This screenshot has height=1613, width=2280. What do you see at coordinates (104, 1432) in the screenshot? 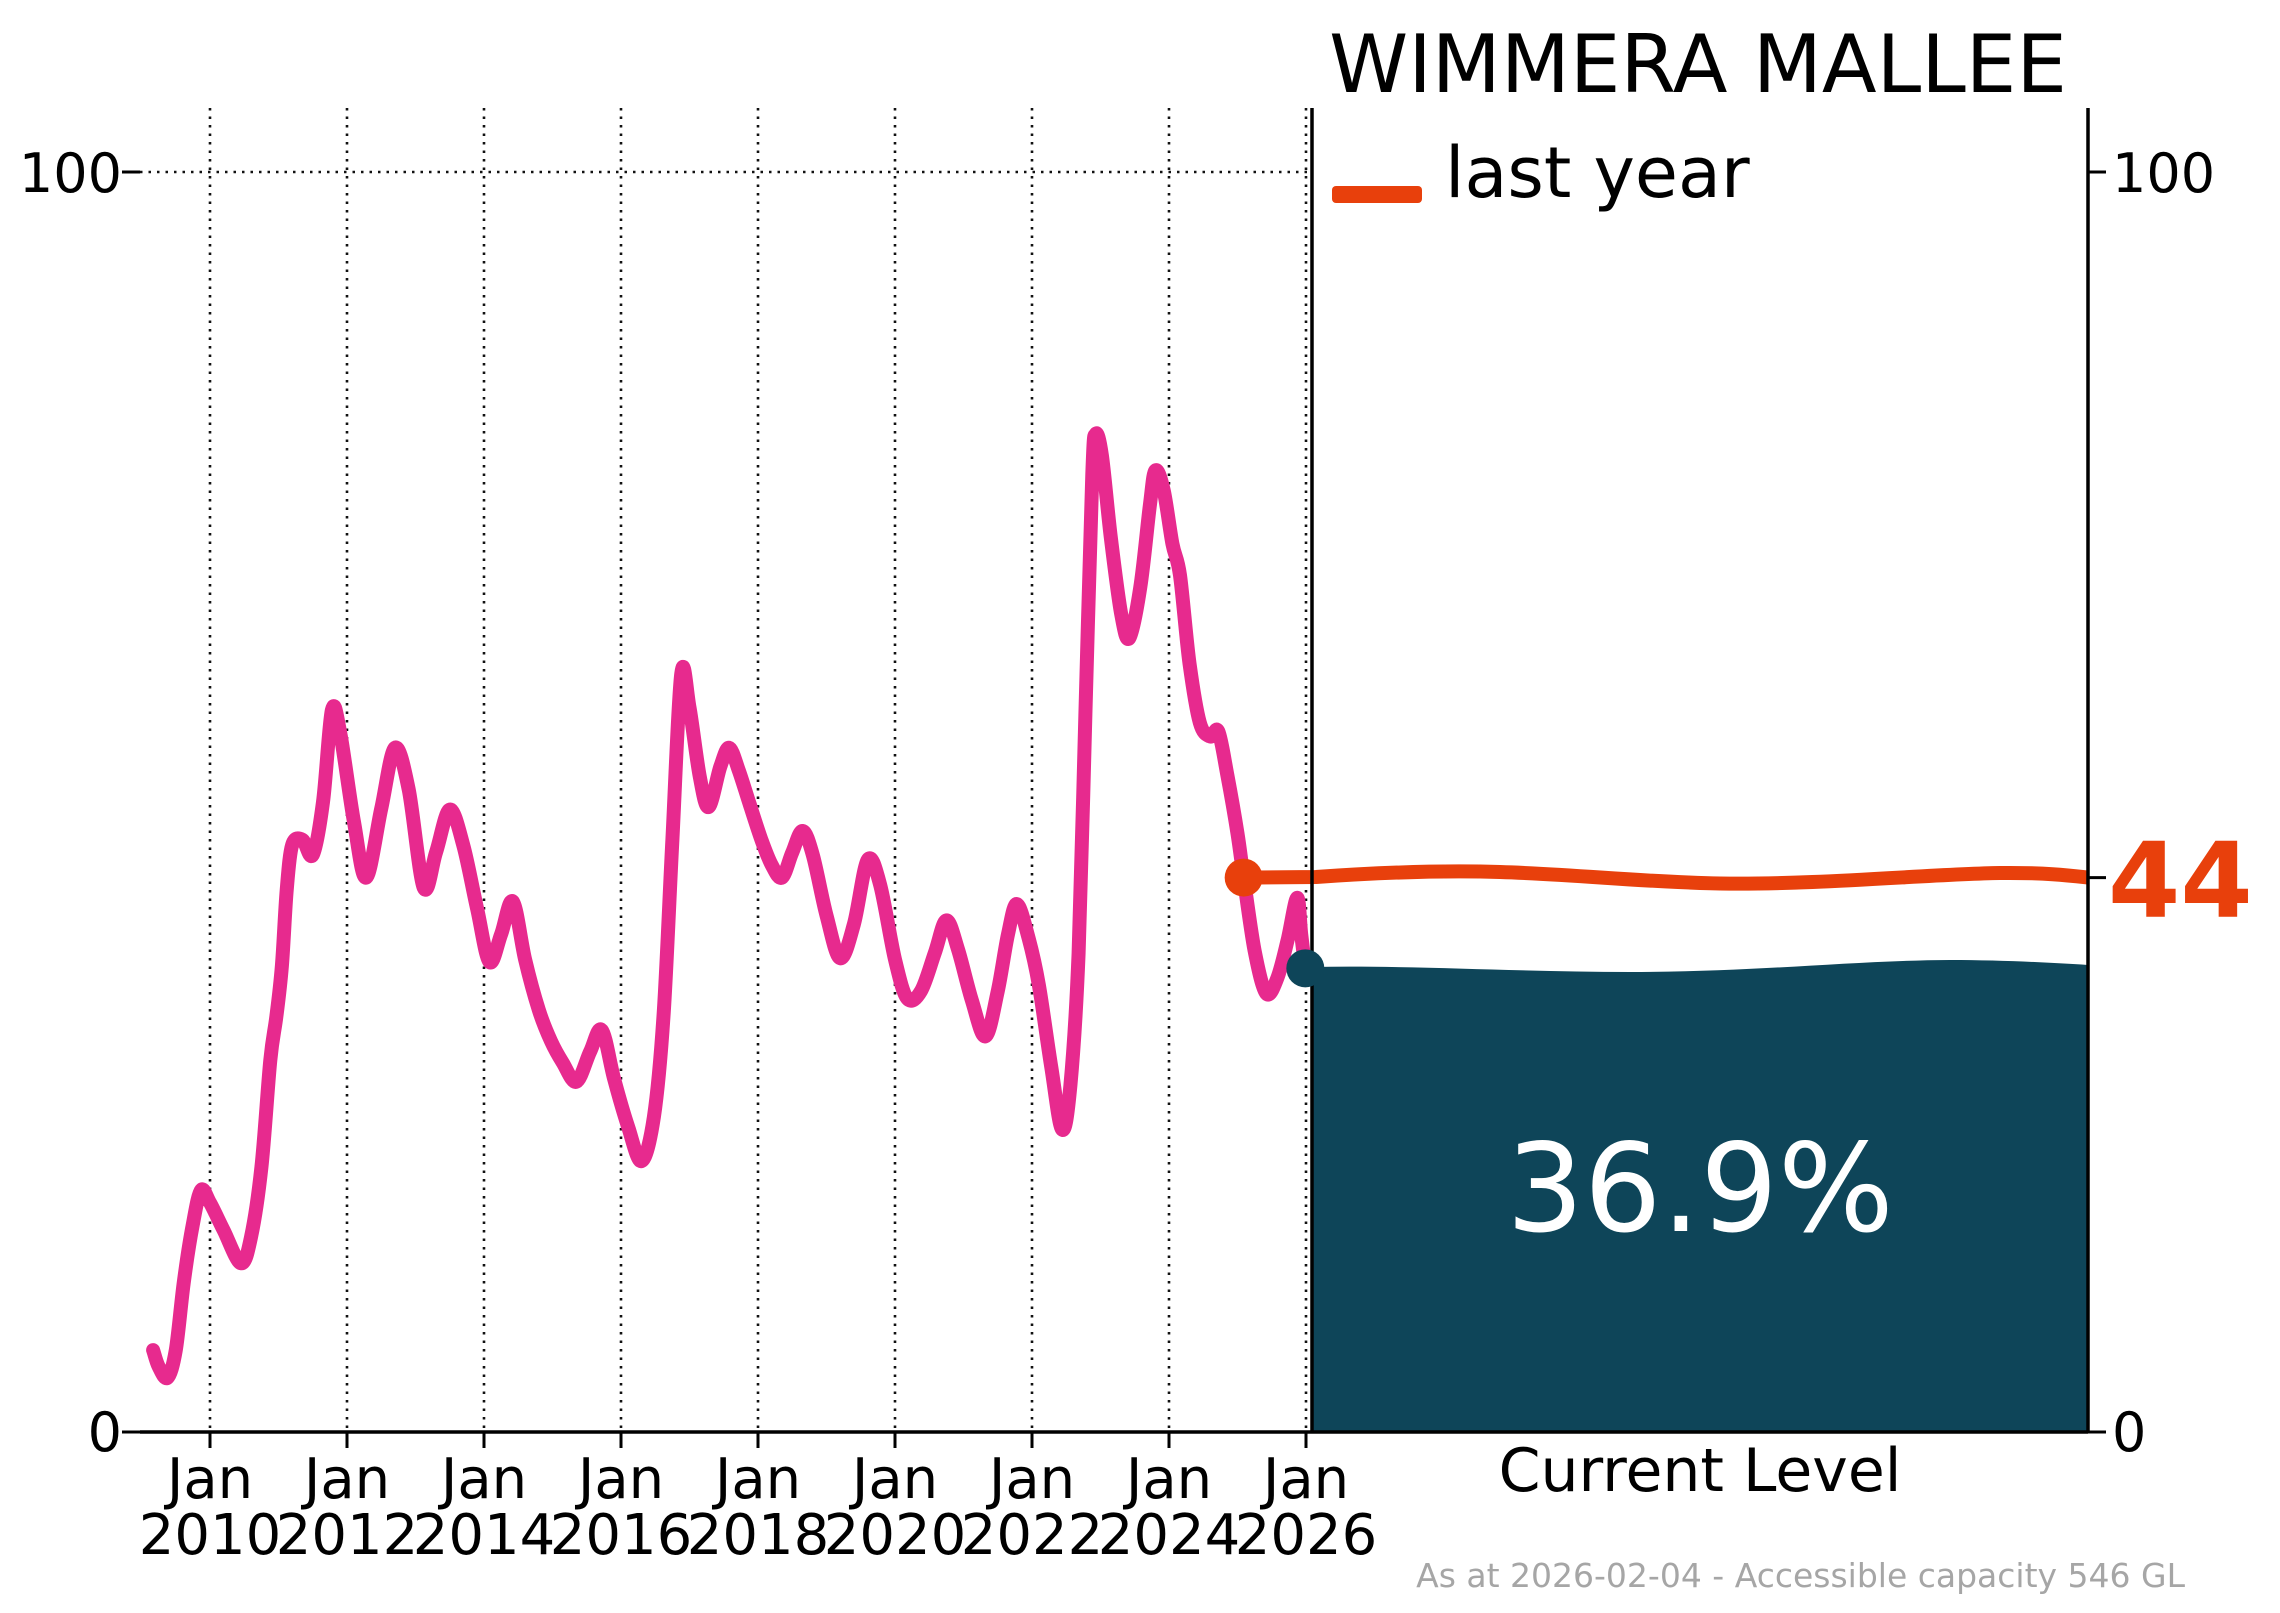
I see `y-axis-left-0: 0` at bounding box center [104, 1432].